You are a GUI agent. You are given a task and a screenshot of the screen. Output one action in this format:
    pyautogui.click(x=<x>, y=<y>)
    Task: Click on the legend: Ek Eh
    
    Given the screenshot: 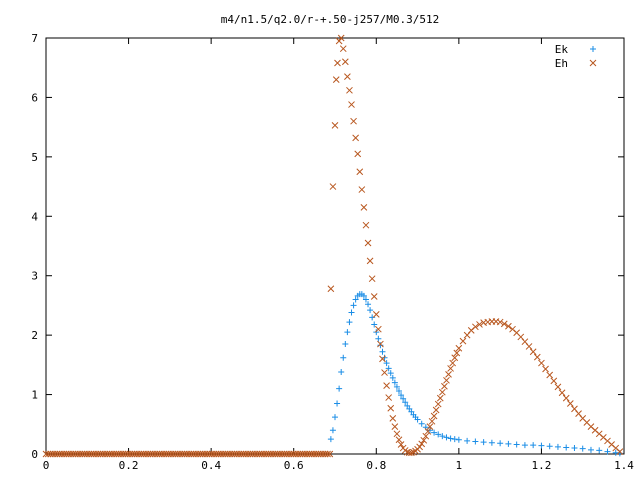 What is the action you would take?
    pyautogui.click(x=562, y=56)
    